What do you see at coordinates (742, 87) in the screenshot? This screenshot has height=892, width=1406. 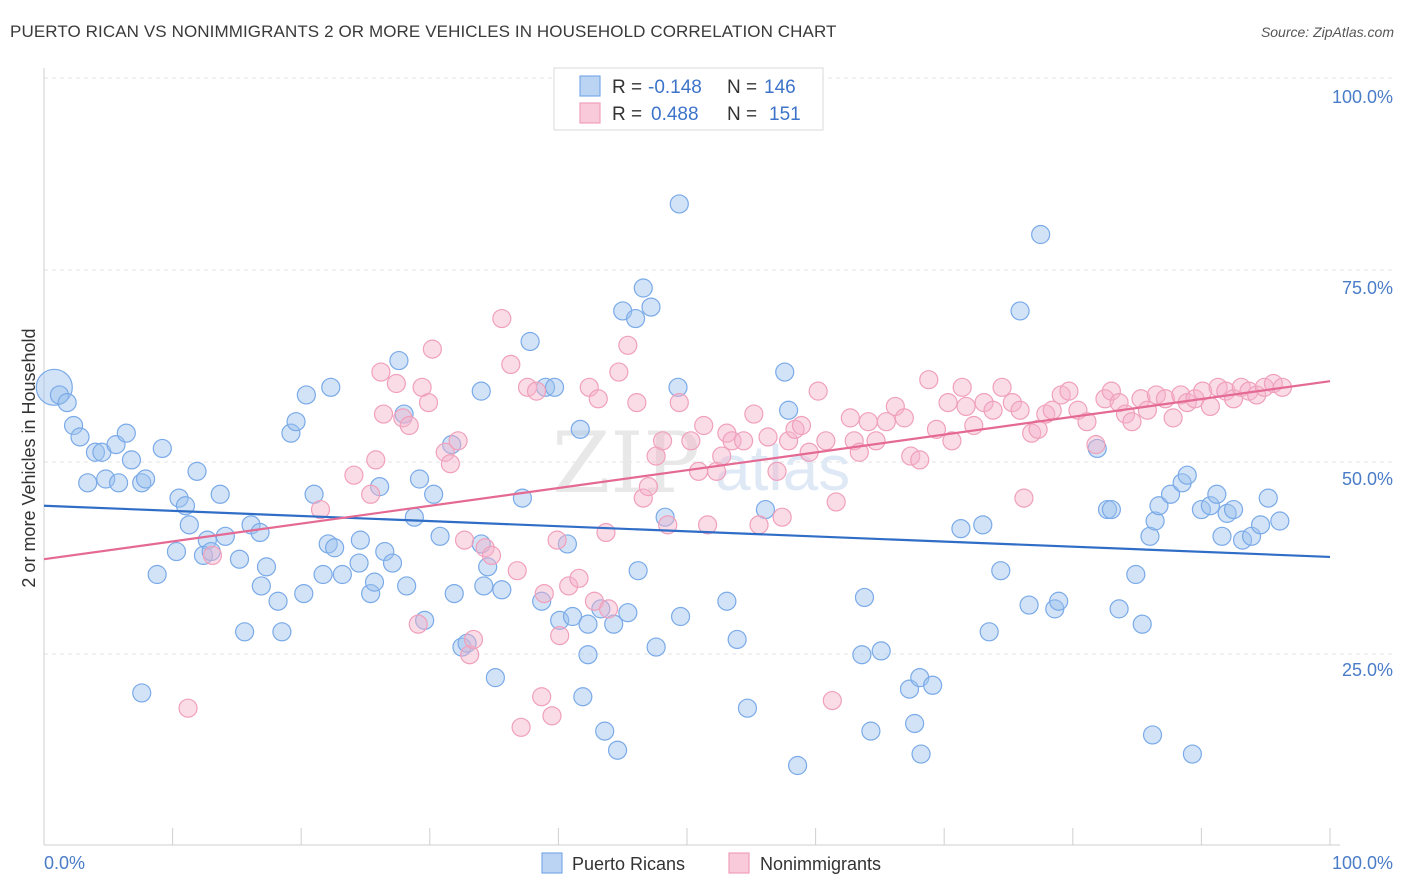 I see `legend-n-label-1: N =` at bounding box center [742, 87].